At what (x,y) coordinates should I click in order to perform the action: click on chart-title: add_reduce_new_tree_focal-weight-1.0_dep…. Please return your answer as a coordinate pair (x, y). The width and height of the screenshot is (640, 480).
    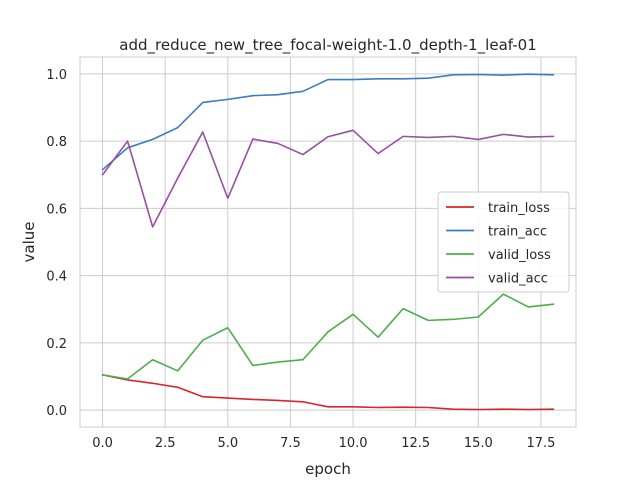
    Looking at the image, I should click on (327, 45).